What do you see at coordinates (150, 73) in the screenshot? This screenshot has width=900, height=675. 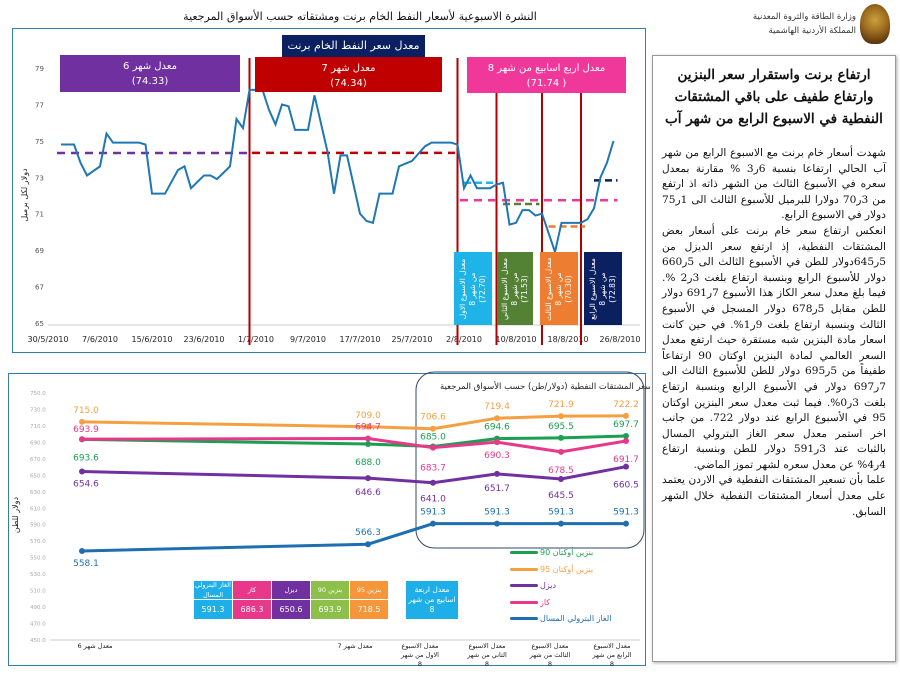 I see `month6-average-box: معدل شهر 6 (74.33)` at bounding box center [150, 73].